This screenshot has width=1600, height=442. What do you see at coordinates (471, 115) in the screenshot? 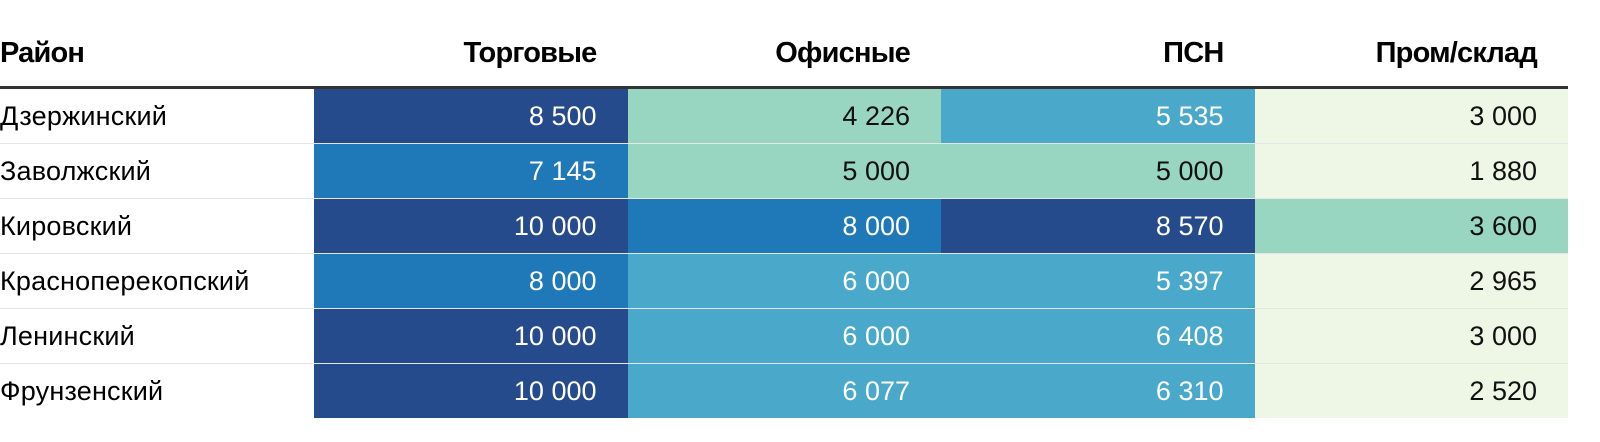
I see `heatmap-cell: 8 500` at bounding box center [471, 115].